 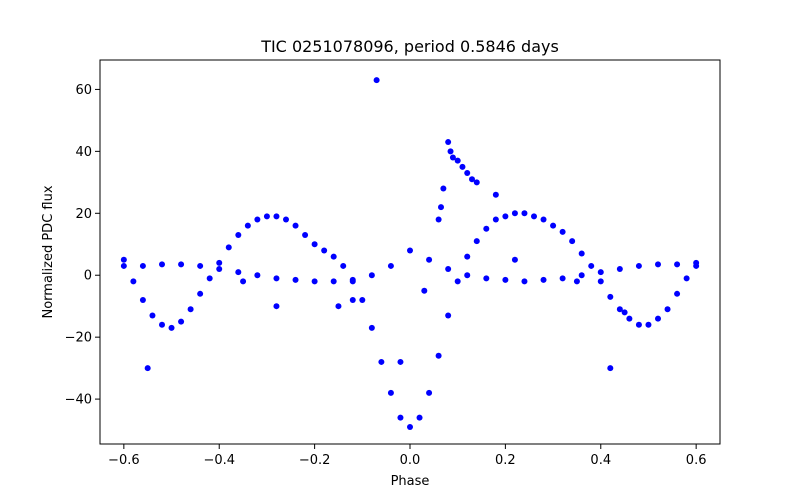 I want to click on x-tick-label: 0.2, so click(x=505, y=460).